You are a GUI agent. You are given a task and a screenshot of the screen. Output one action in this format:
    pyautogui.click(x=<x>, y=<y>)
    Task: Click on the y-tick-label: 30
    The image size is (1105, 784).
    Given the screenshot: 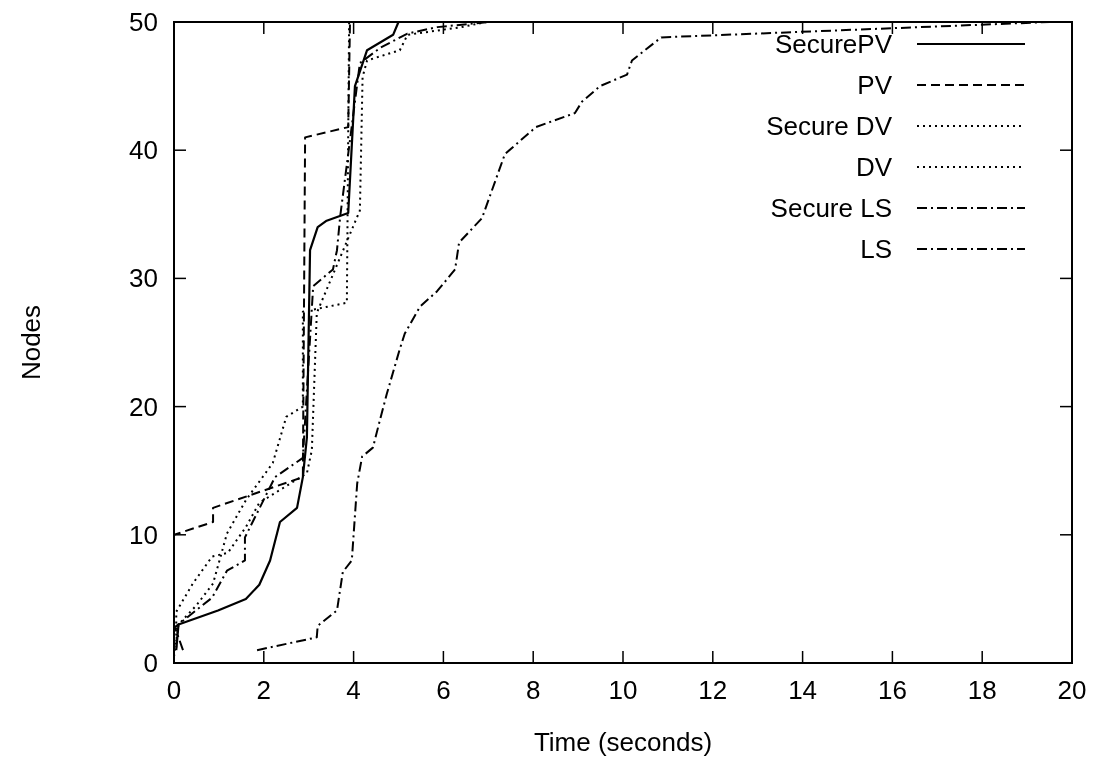 What is the action you would take?
    pyautogui.click(x=143, y=278)
    